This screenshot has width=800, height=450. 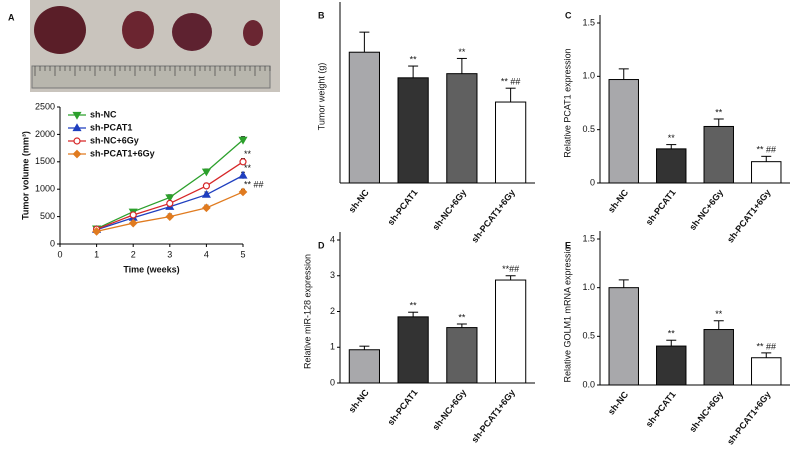 I want to click on y-tick-label: 2000, so click(x=45, y=134).